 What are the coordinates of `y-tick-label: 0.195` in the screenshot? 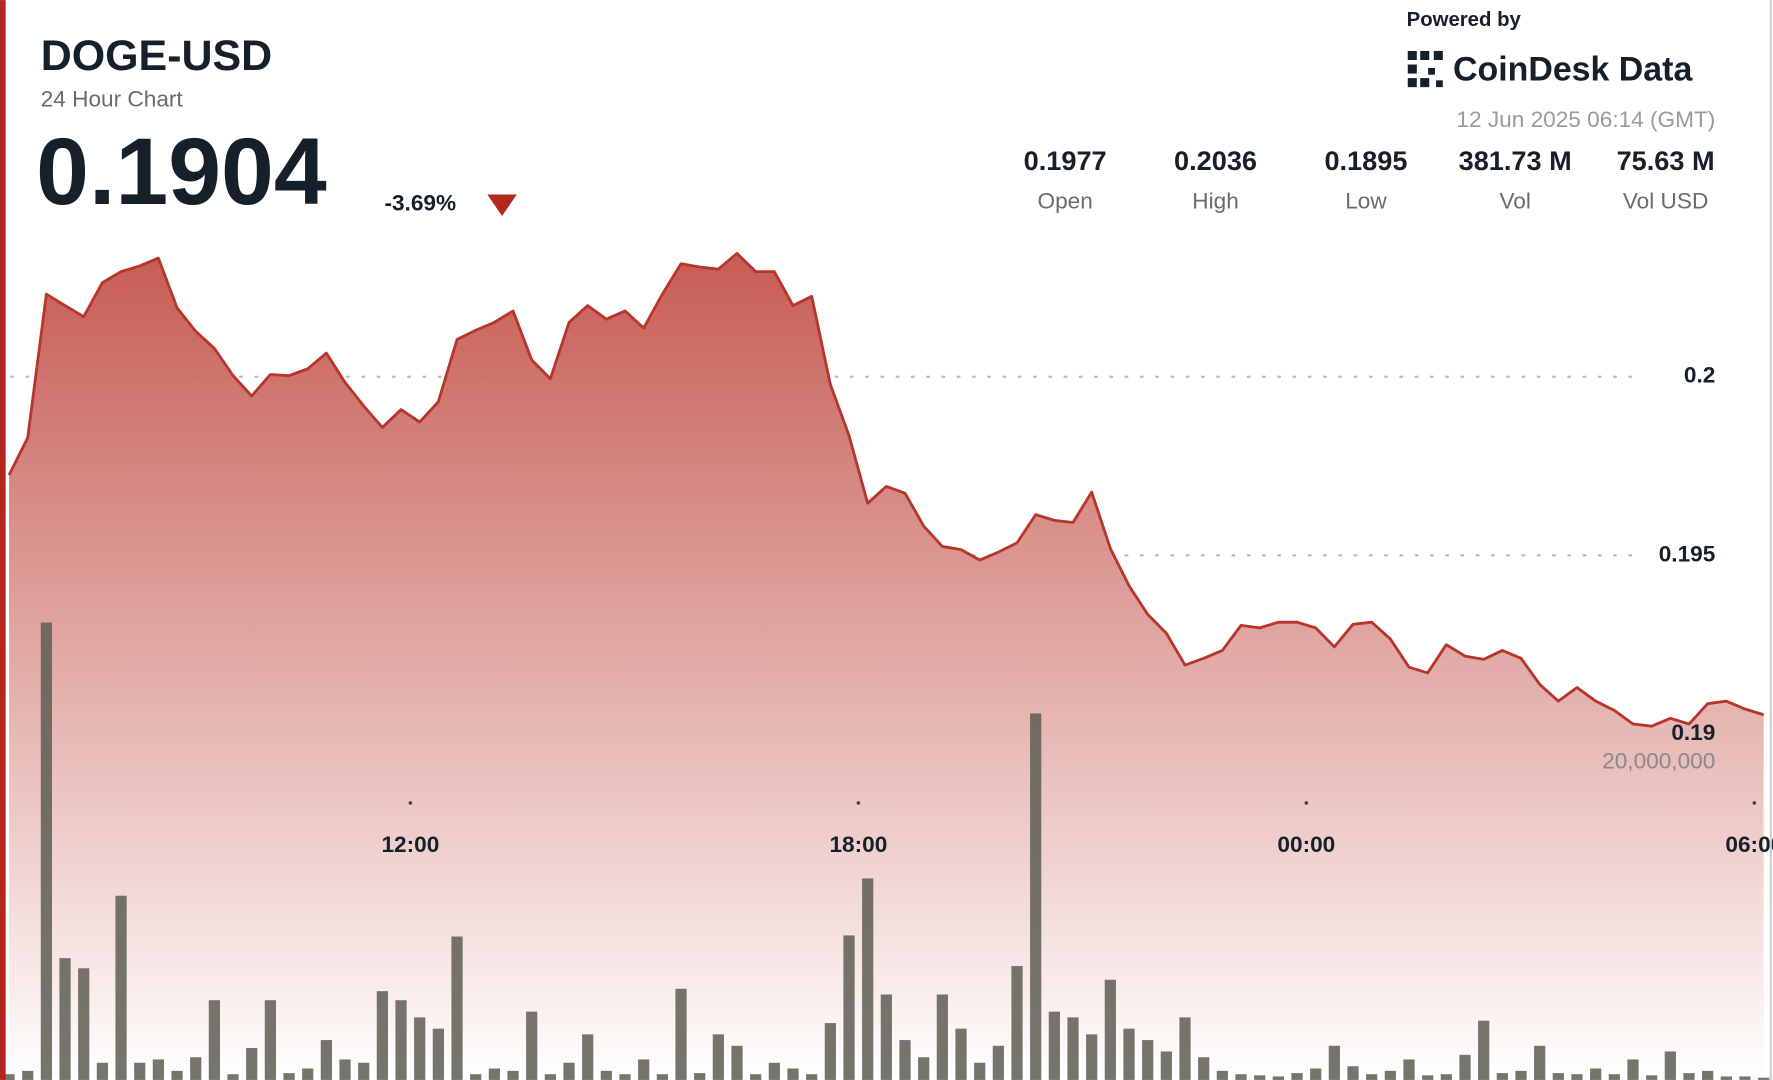 It's located at (1687, 553).